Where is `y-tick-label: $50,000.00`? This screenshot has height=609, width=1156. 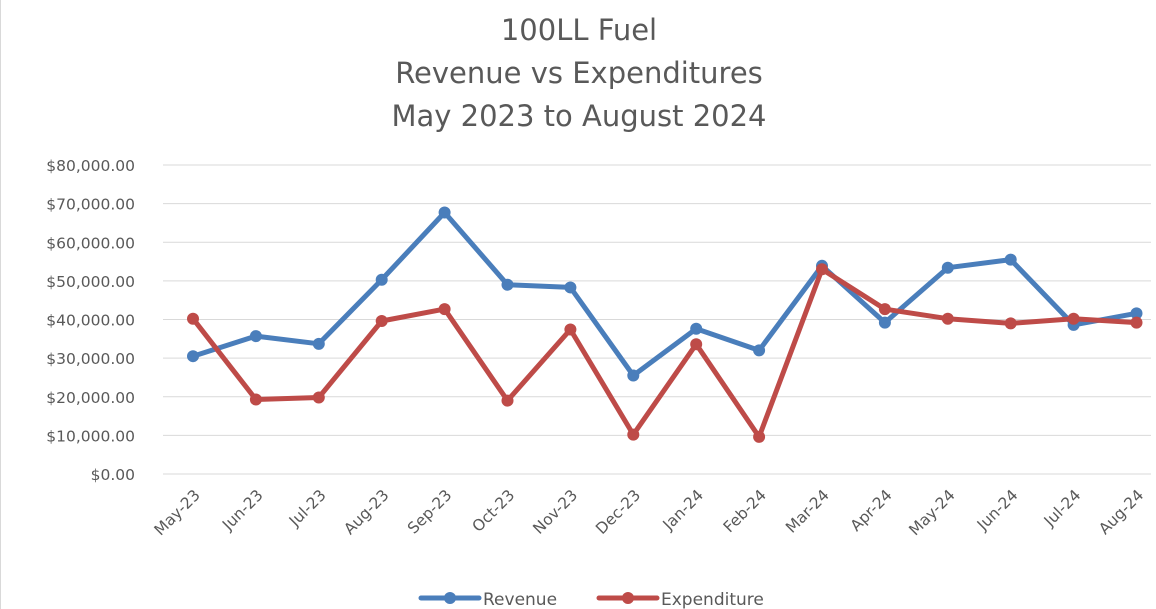 y-tick-label: $50,000.00 is located at coordinates (90, 282).